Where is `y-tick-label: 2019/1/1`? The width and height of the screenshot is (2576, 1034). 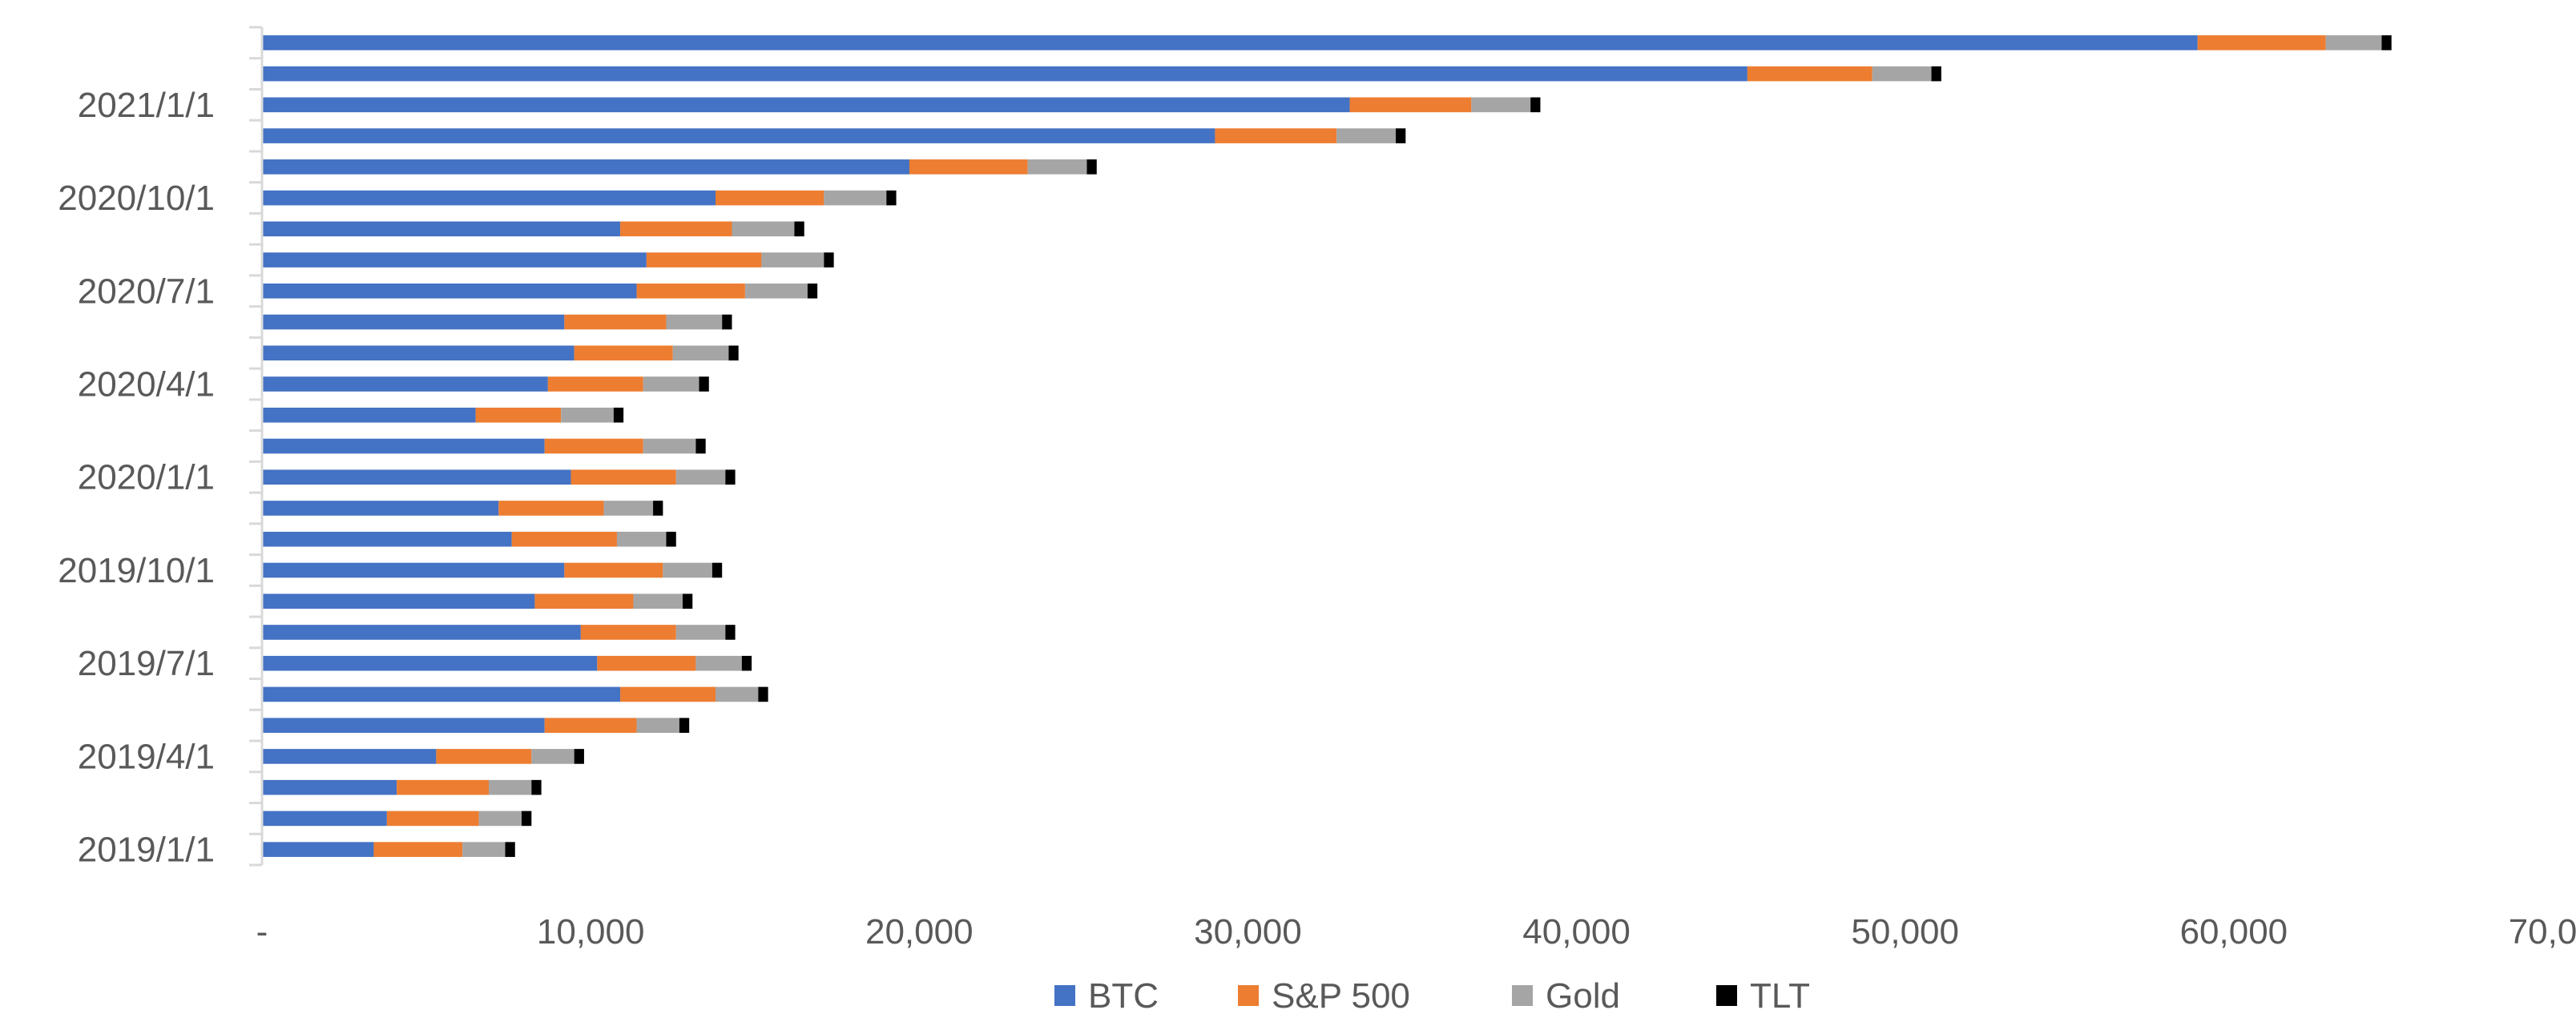 y-tick-label: 2019/1/1 is located at coordinates (146, 850).